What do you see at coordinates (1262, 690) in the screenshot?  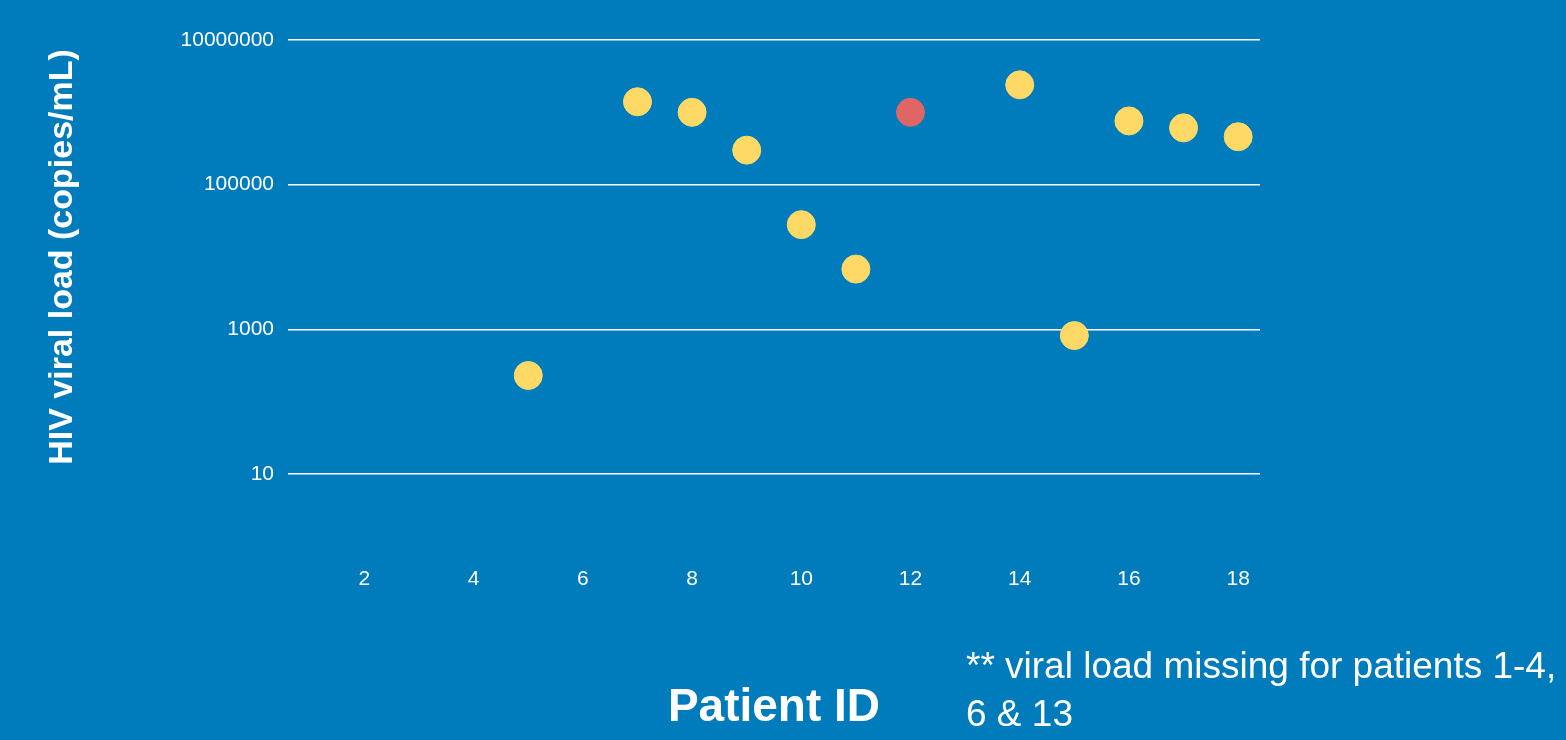 I see `text: ** viral load missing for patients 1-4, 6 & 13` at bounding box center [1262, 690].